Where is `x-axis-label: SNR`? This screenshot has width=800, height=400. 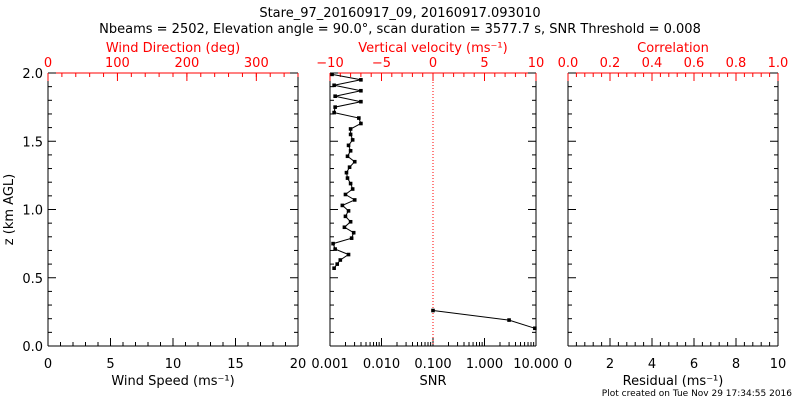 x-axis-label: SNR is located at coordinates (432, 381).